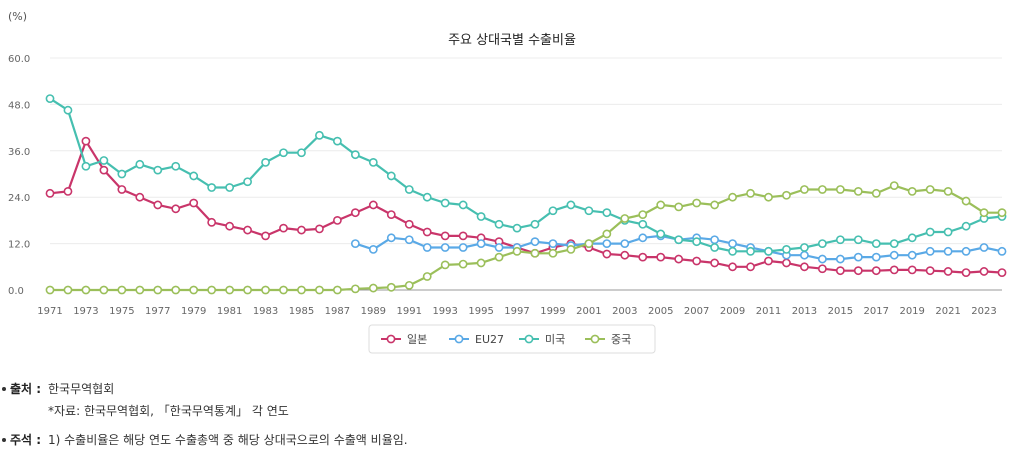 Image resolution: width=1024 pixels, height=451 pixels. What do you see at coordinates (228, 440) in the screenshot?
I see `note-text: 1) 수출비율은 해당 연도 수출총액 중 해당 상대국으로의 수출액 비율임.` at bounding box center [228, 440].